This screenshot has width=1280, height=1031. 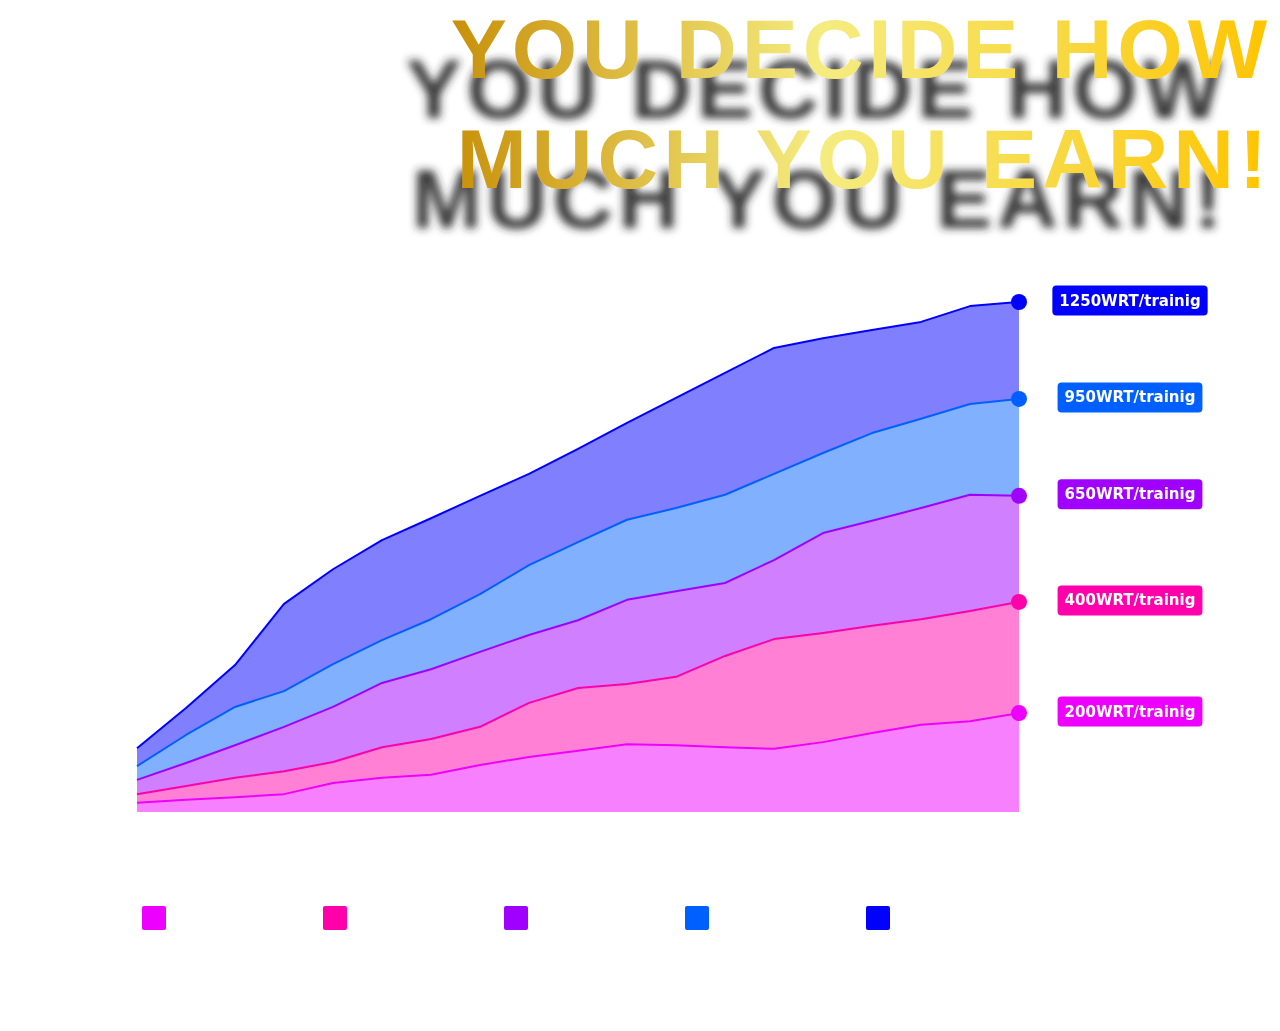 What do you see at coordinates (1130, 494) in the screenshot?
I see `text: 650WRT/trainig` at bounding box center [1130, 494].